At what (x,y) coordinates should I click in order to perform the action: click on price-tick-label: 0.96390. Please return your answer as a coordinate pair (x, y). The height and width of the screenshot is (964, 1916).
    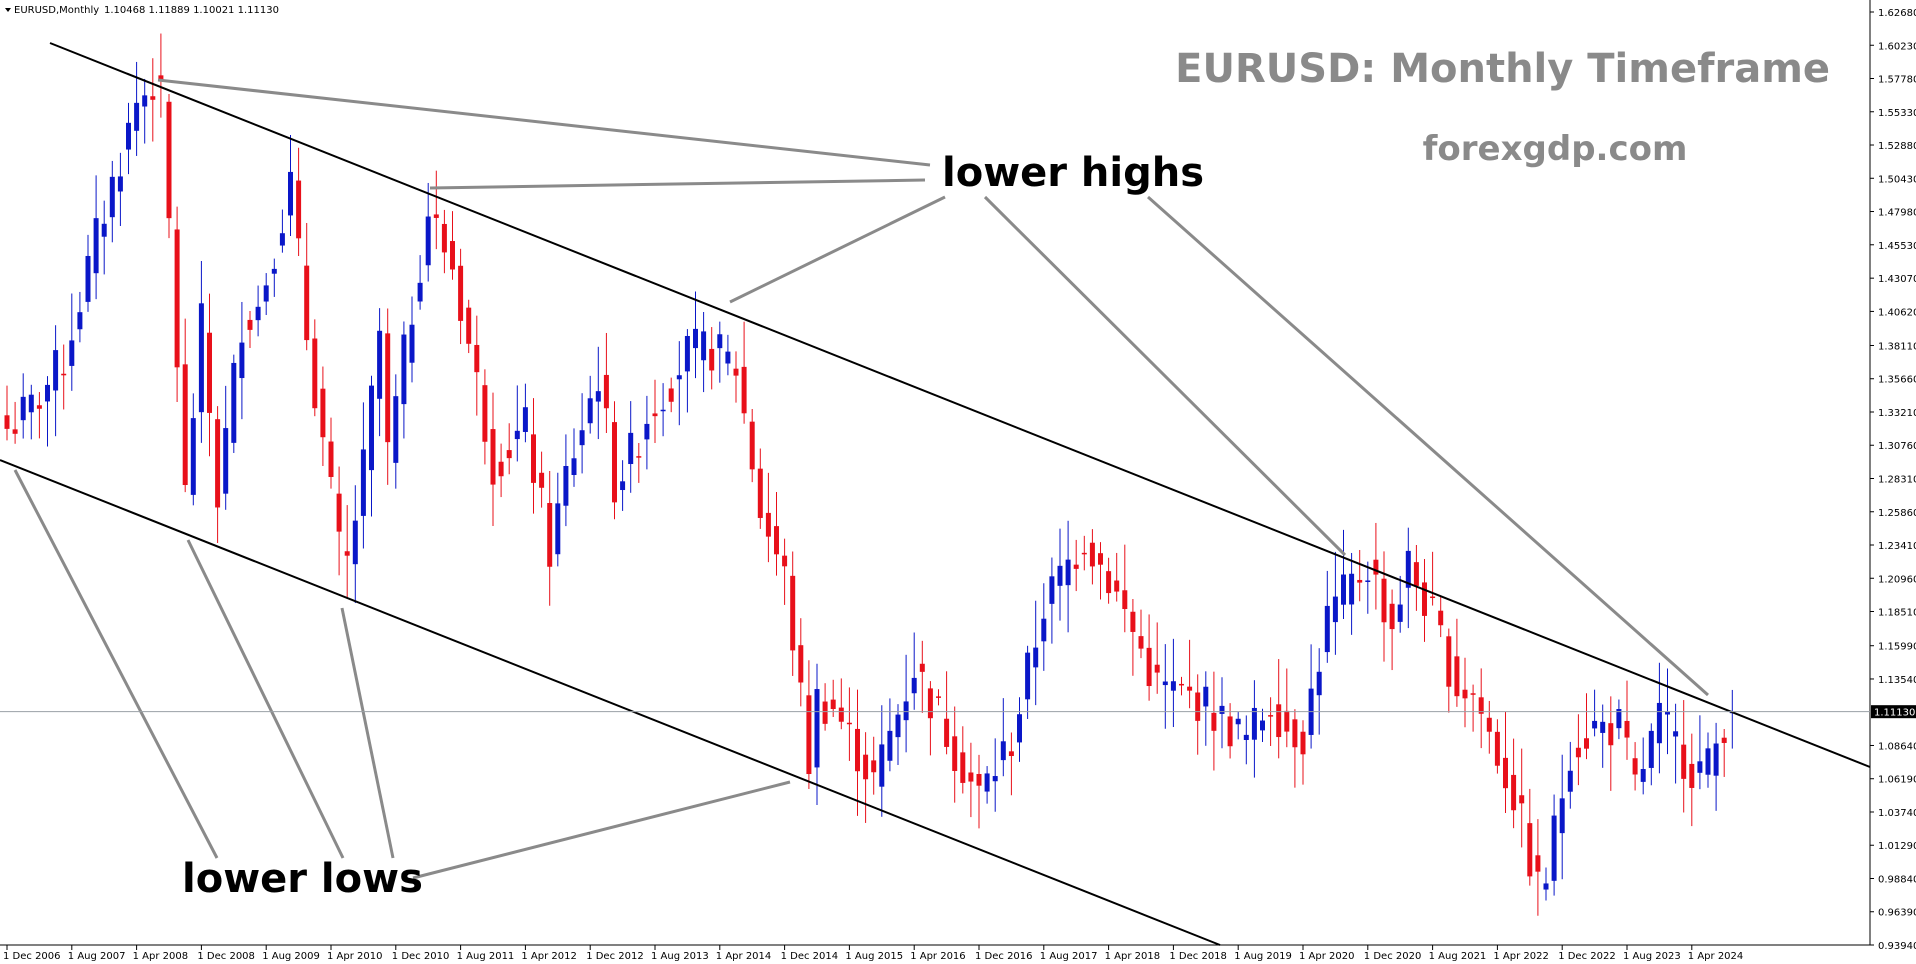
    Looking at the image, I should click on (1897, 913).